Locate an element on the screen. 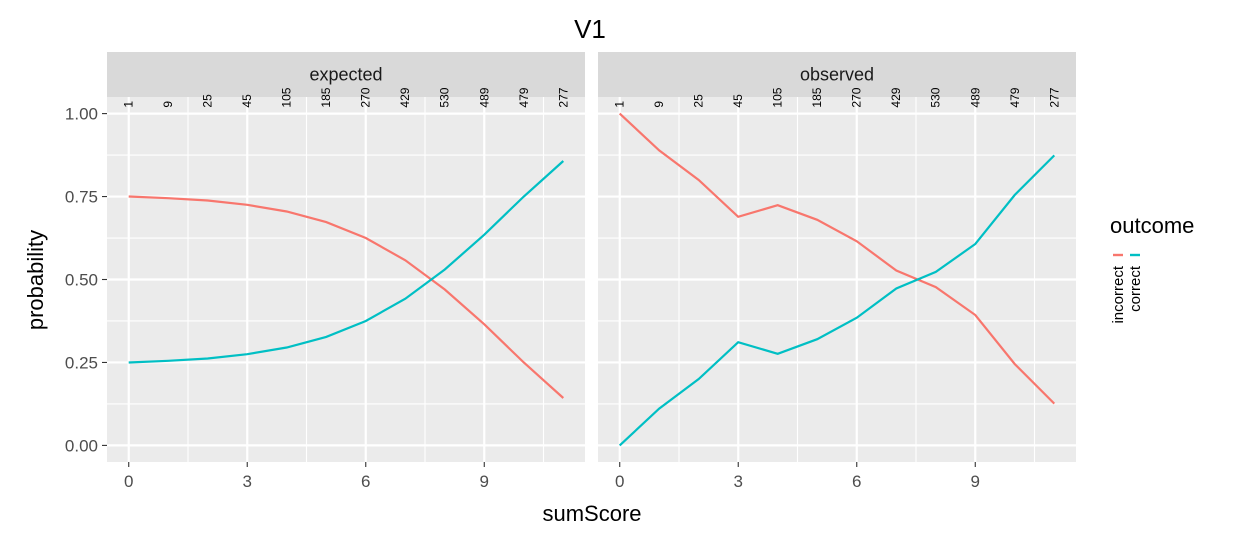  x-axis-title: sumScore is located at coordinates (591, 513).